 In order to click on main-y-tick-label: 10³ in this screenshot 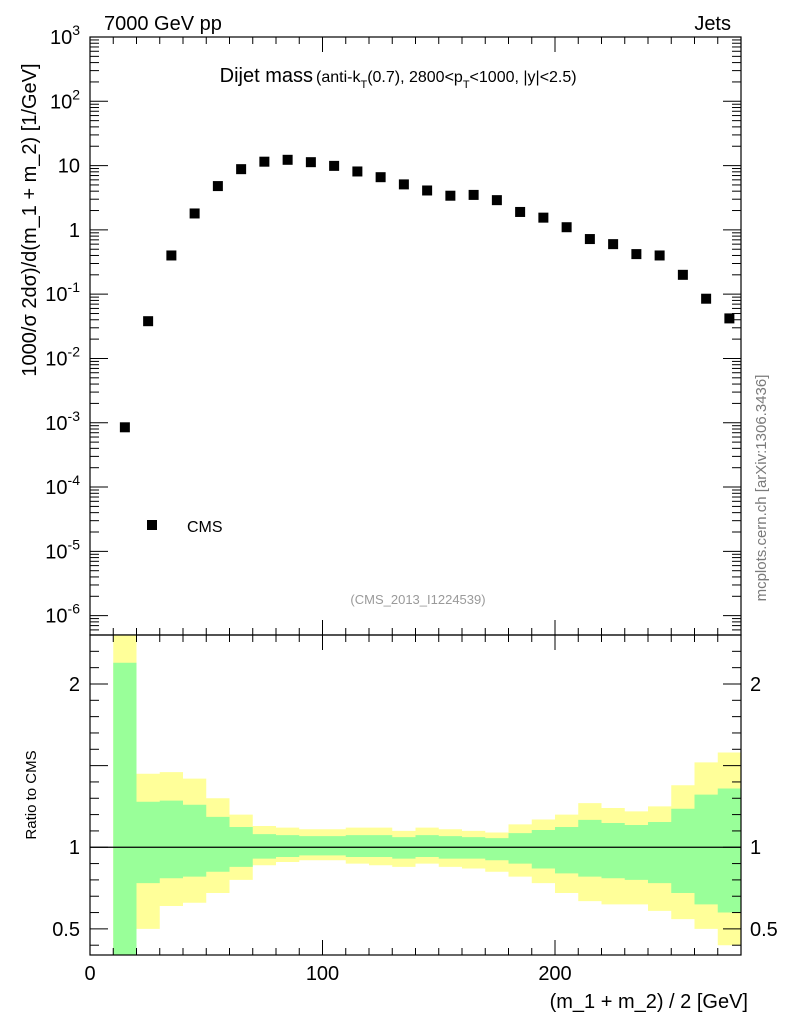, I will do `click(65, 35)`.